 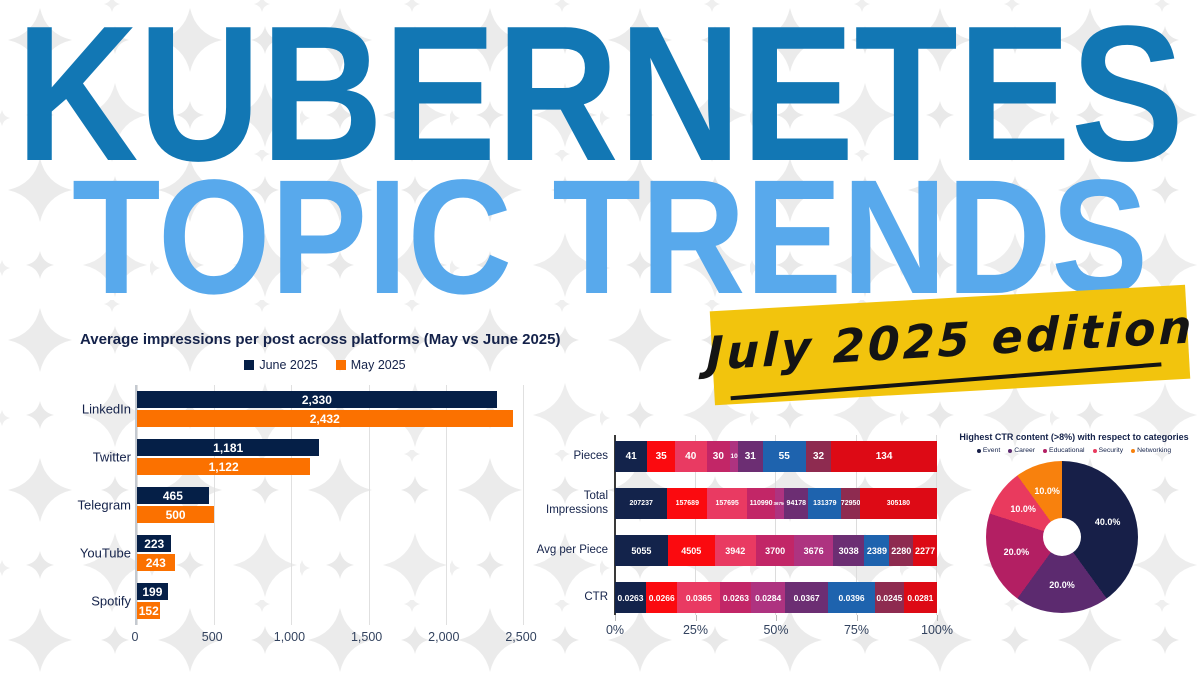 What do you see at coordinates (1047, 491) in the screenshot?
I see `slice-label-networking: 10.0%` at bounding box center [1047, 491].